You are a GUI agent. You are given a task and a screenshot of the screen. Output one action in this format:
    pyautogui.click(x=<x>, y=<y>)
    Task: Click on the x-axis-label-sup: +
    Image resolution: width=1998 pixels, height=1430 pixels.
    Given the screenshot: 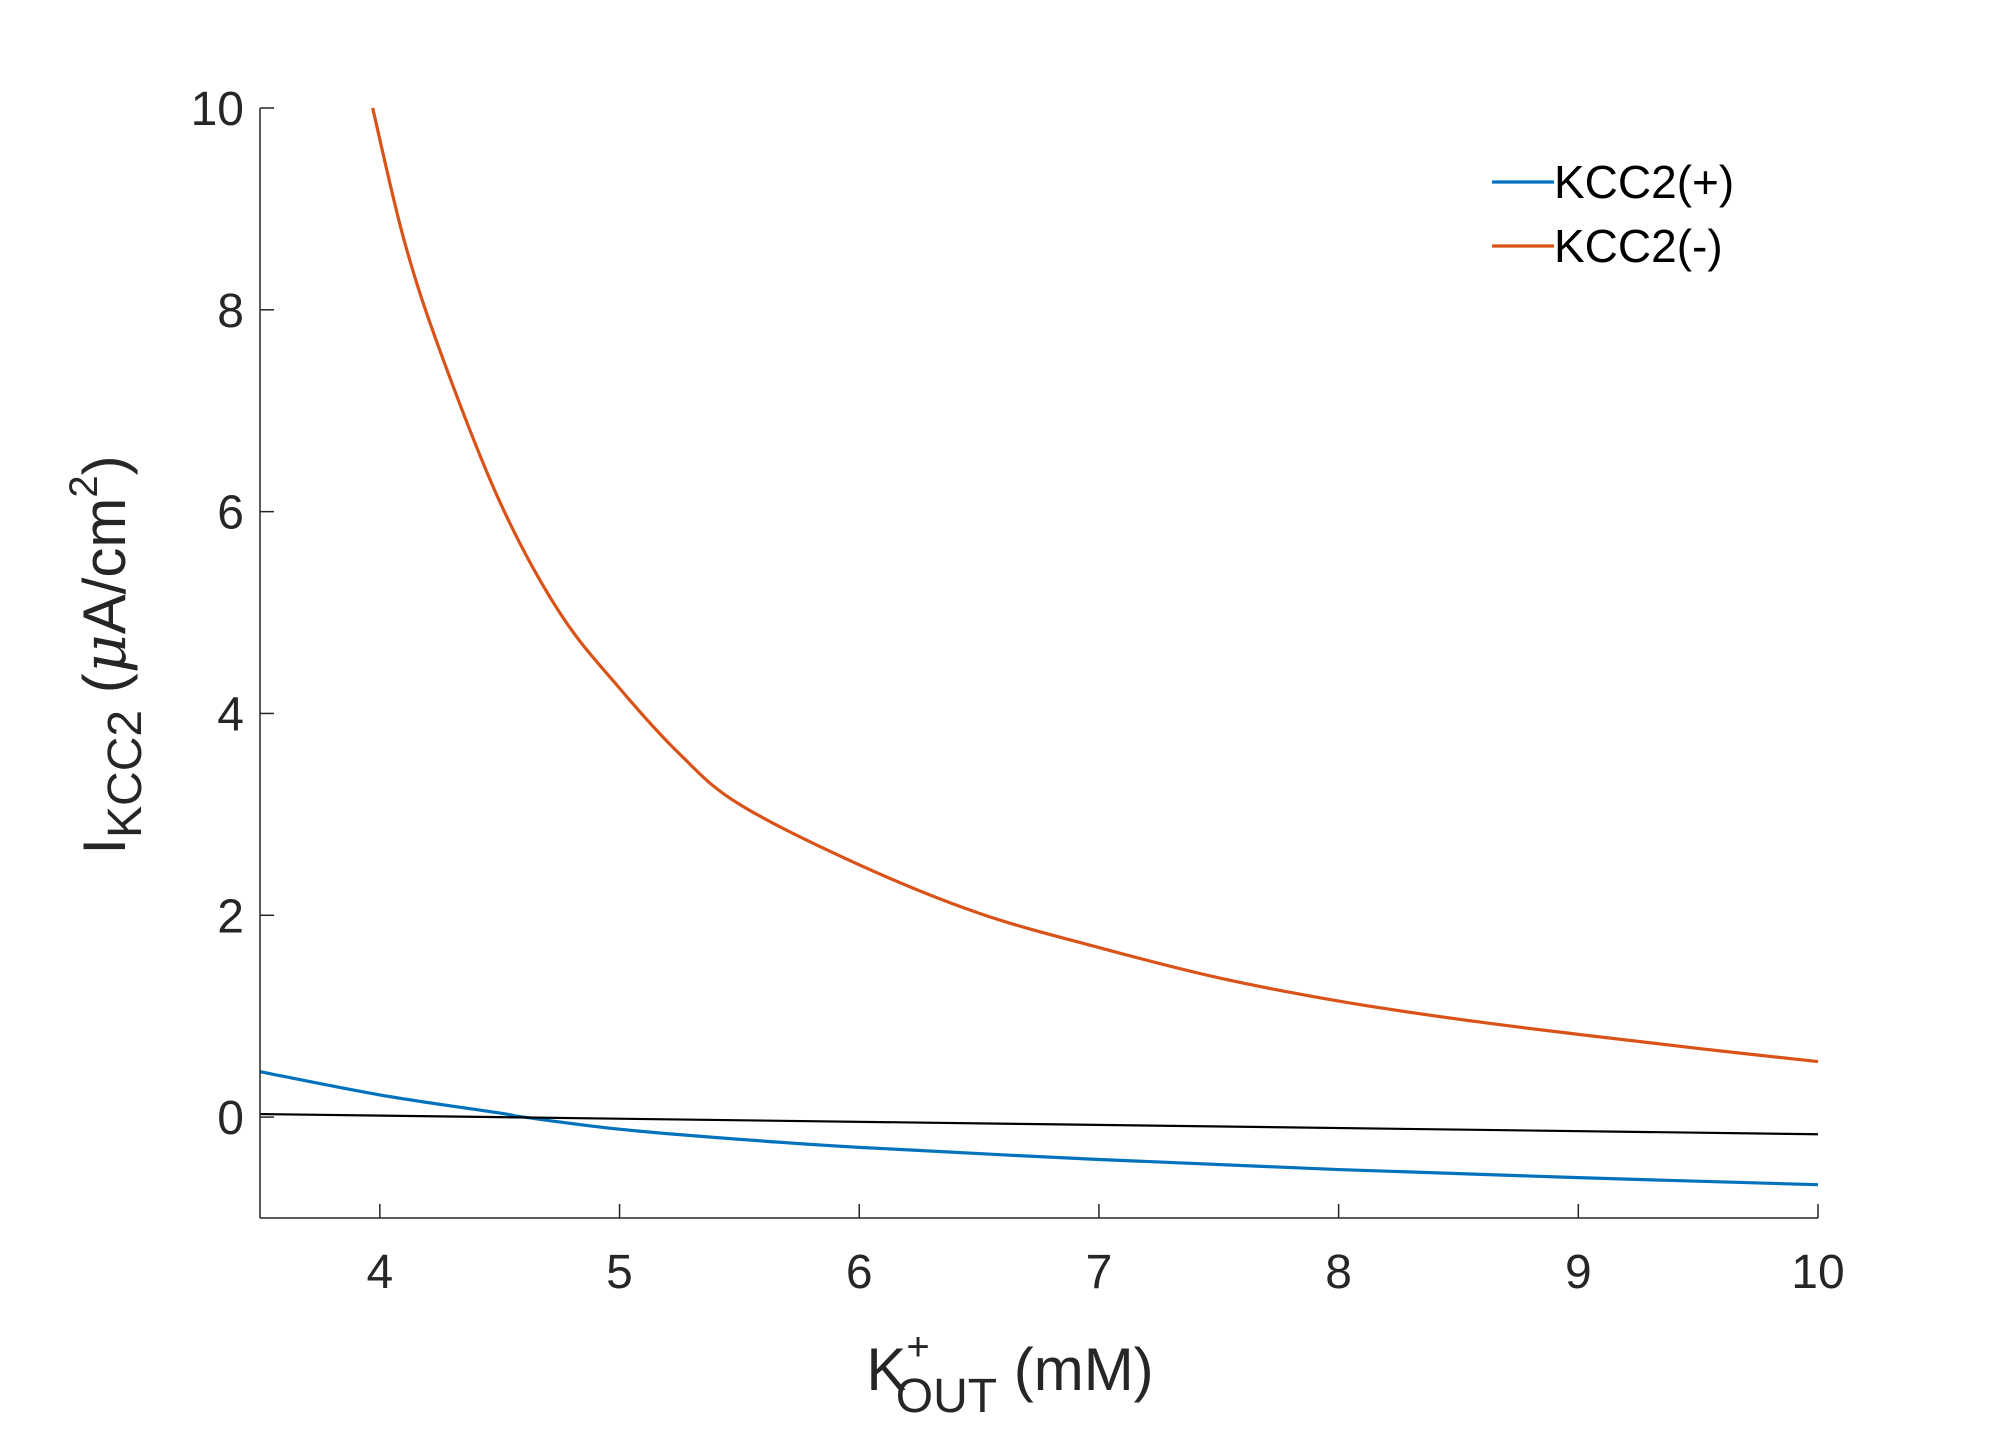 What is the action you would take?
    pyautogui.click(x=917, y=1347)
    